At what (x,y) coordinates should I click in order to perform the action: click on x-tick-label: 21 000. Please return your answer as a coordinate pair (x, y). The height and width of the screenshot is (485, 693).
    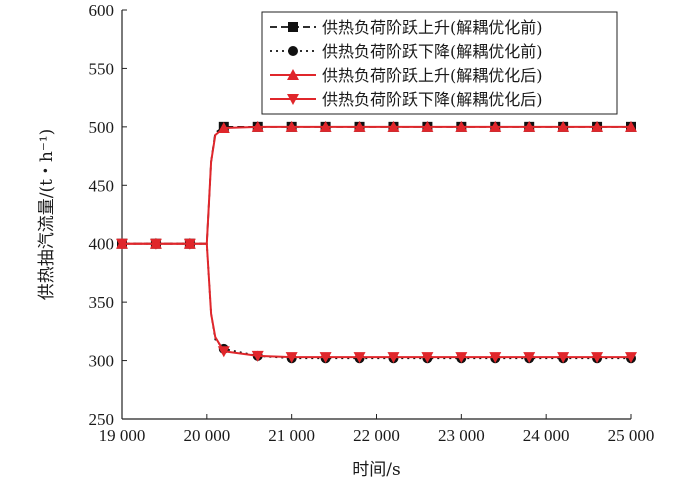
    Looking at the image, I should click on (291, 435).